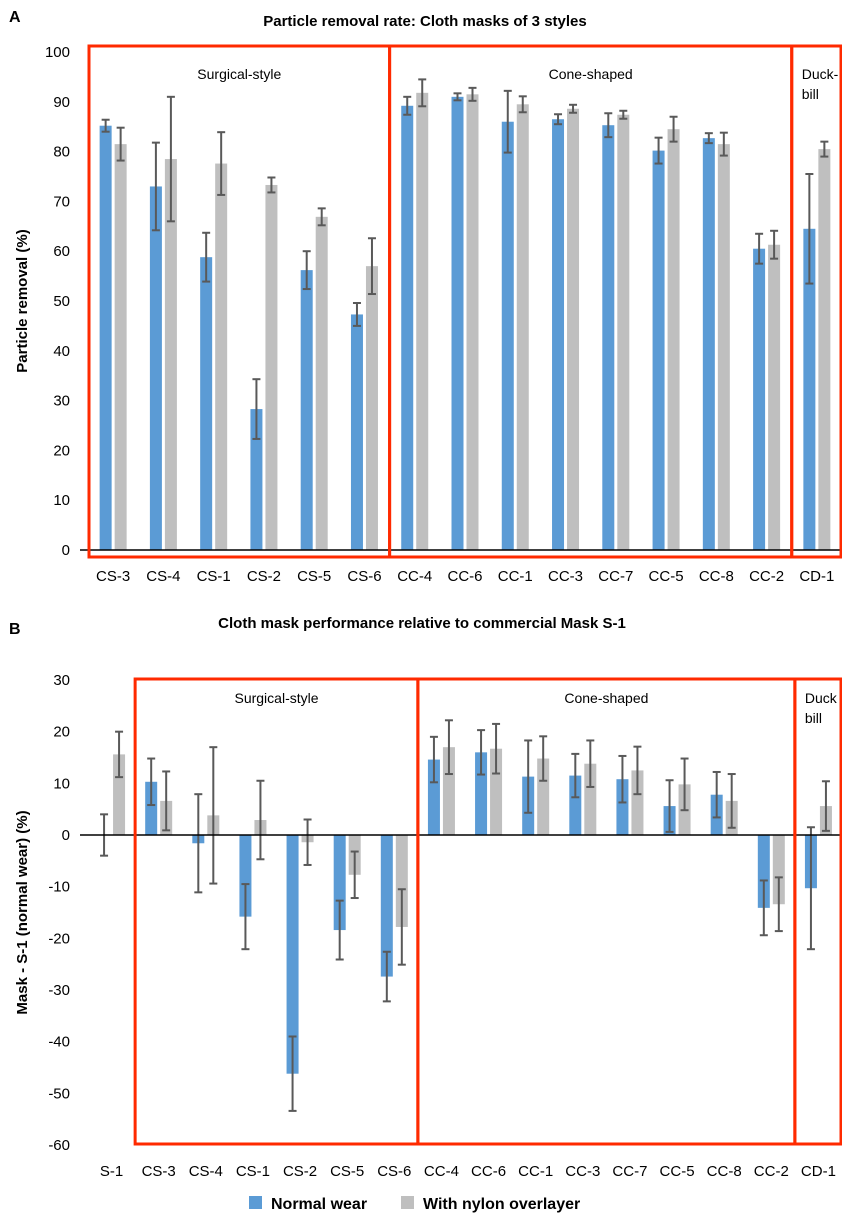 Image resolution: width=842 pixels, height=1216 pixels. I want to click on y-tick-label: -20, so click(59, 938).